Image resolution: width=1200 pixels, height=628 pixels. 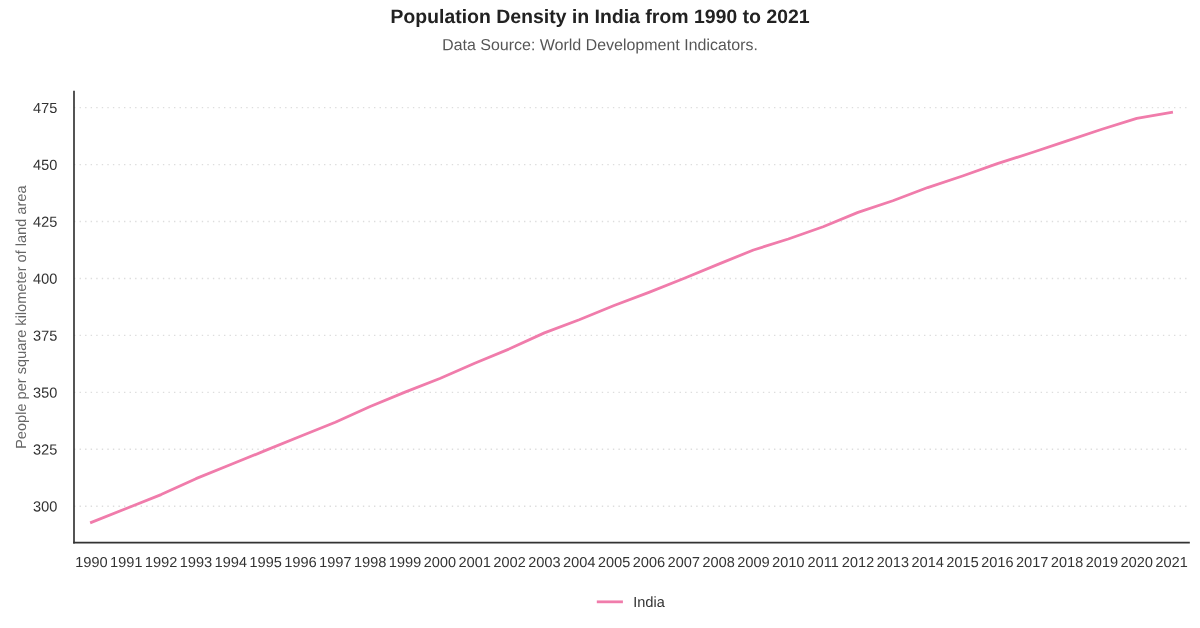 What do you see at coordinates (544, 562) in the screenshot?
I see `x-tick-label: 2003` at bounding box center [544, 562].